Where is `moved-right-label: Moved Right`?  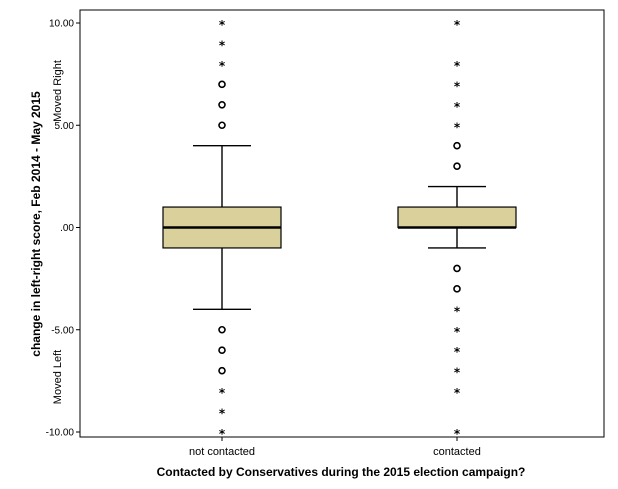 moved-right-label: Moved Right is located at coordinates (58, 91).